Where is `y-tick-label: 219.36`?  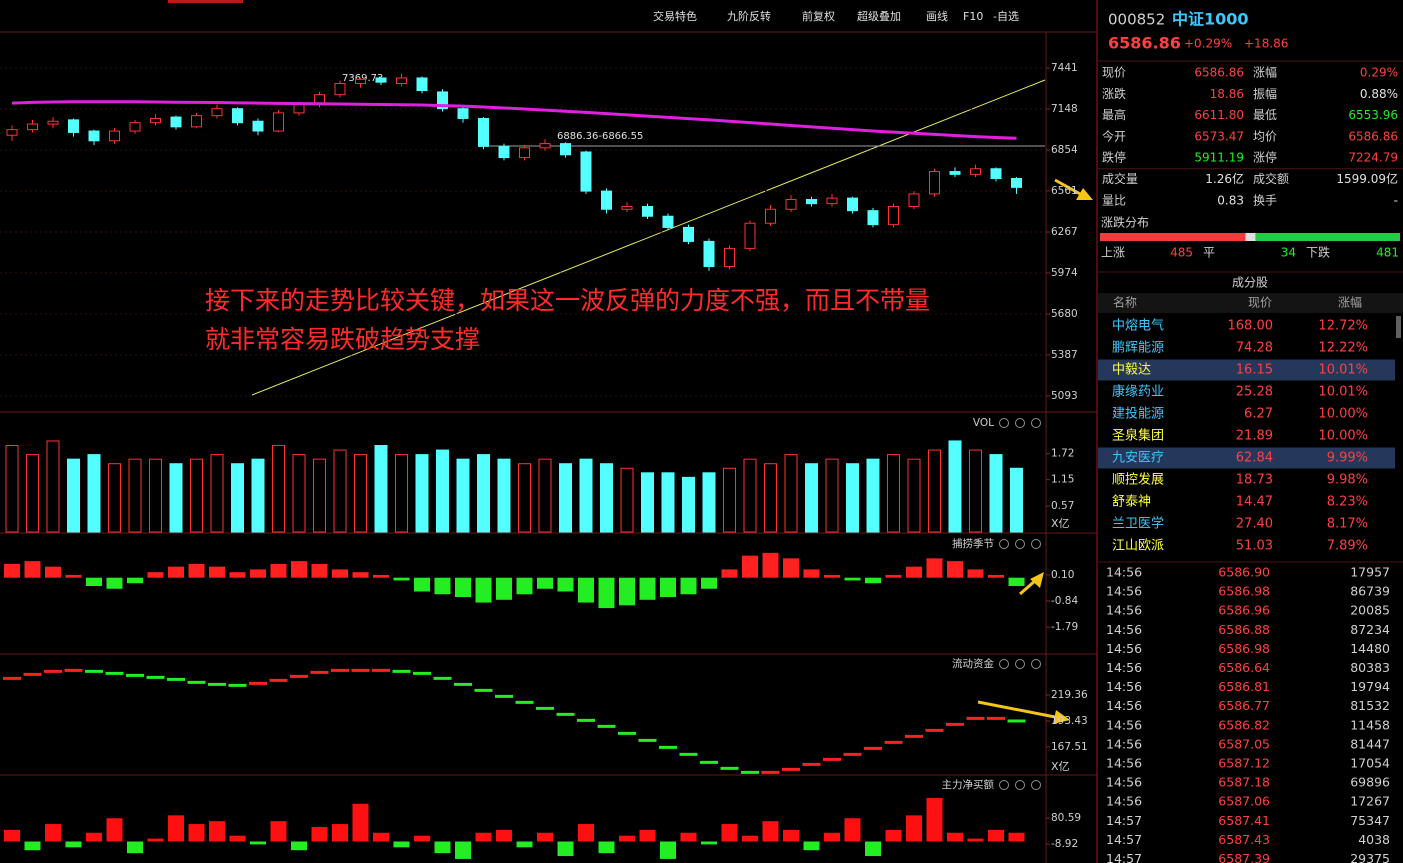 y-tick-label: 219.36 is located at coordinates (1069, 695).